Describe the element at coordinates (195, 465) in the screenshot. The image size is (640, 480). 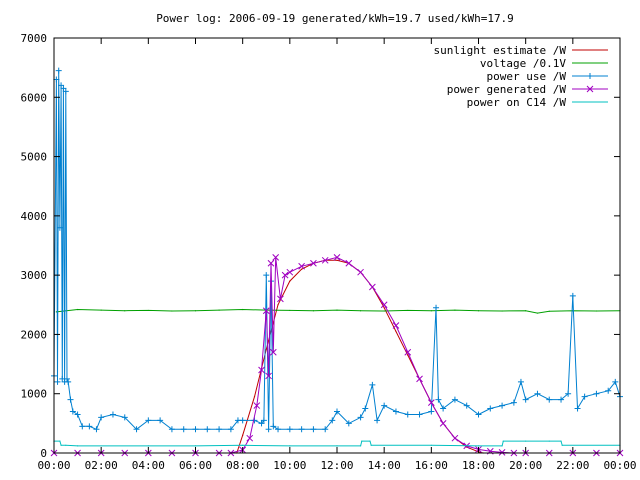
I see `x-tick-label: 06:00` at that location.